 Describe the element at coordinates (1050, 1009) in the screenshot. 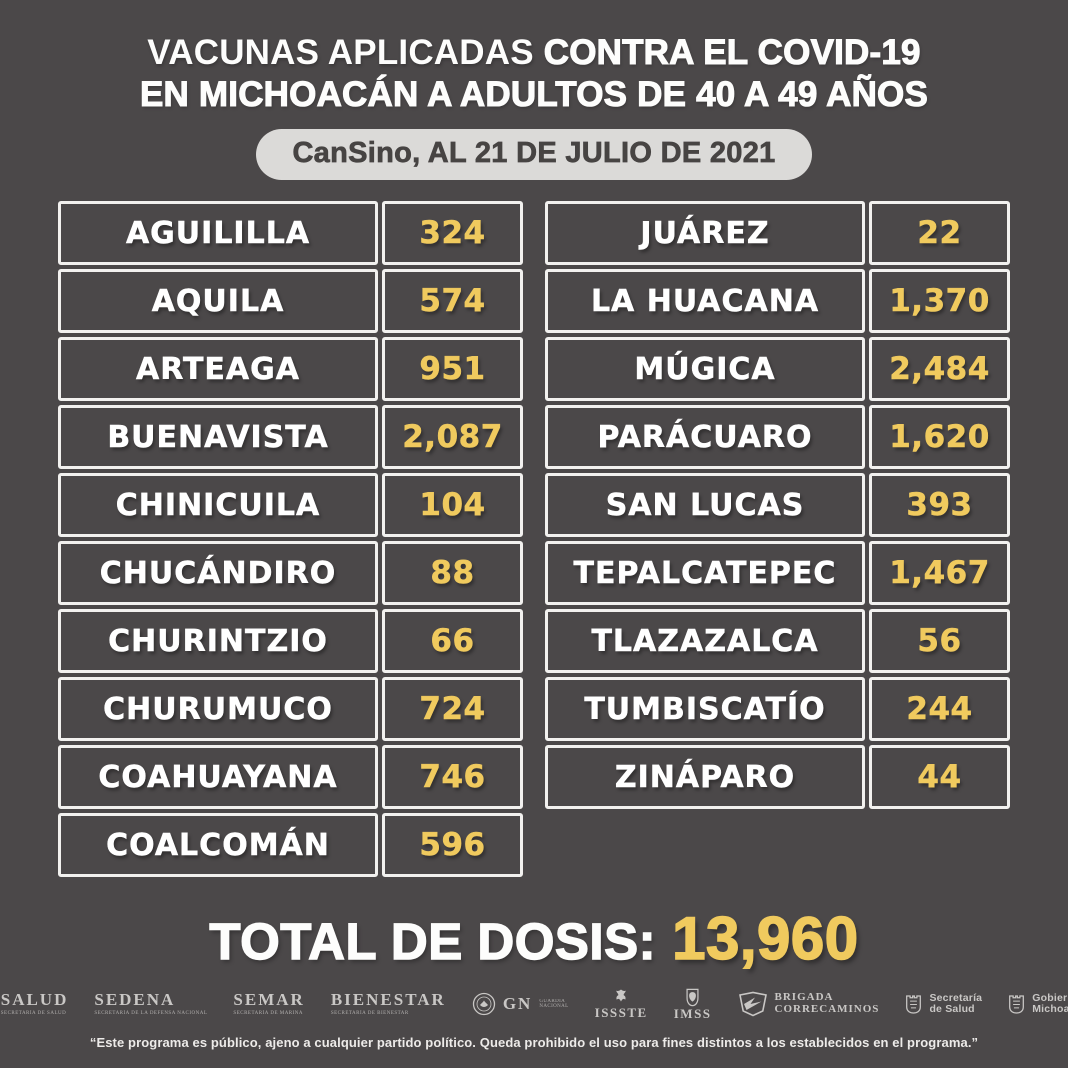

I see `michoacan-line2: Michoacán` at that location.